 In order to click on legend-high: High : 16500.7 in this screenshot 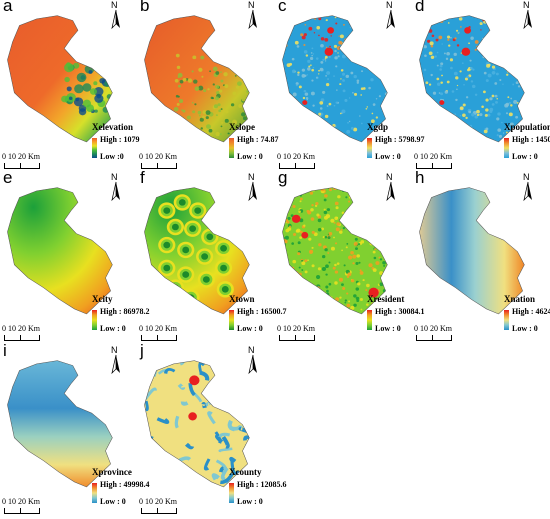, I will do `click(262, 311)`.